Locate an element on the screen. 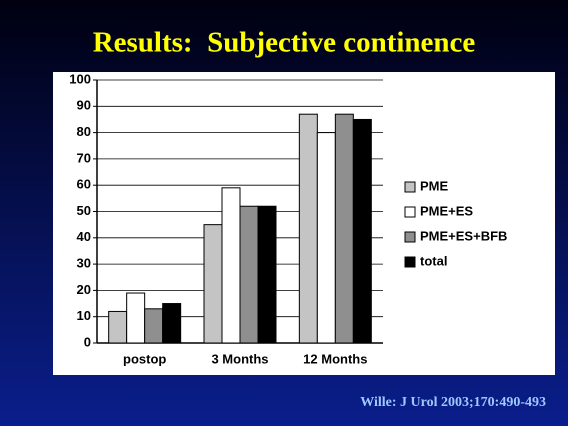 Image resolution: width=568 pixels, height=431 pixels. y-tick-label: 60 is located at coordinates (84, 184).